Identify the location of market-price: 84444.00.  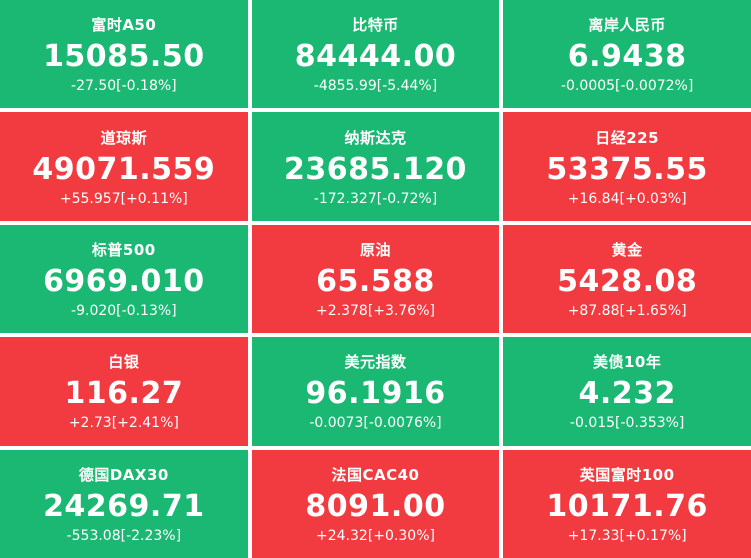
(375, 57).